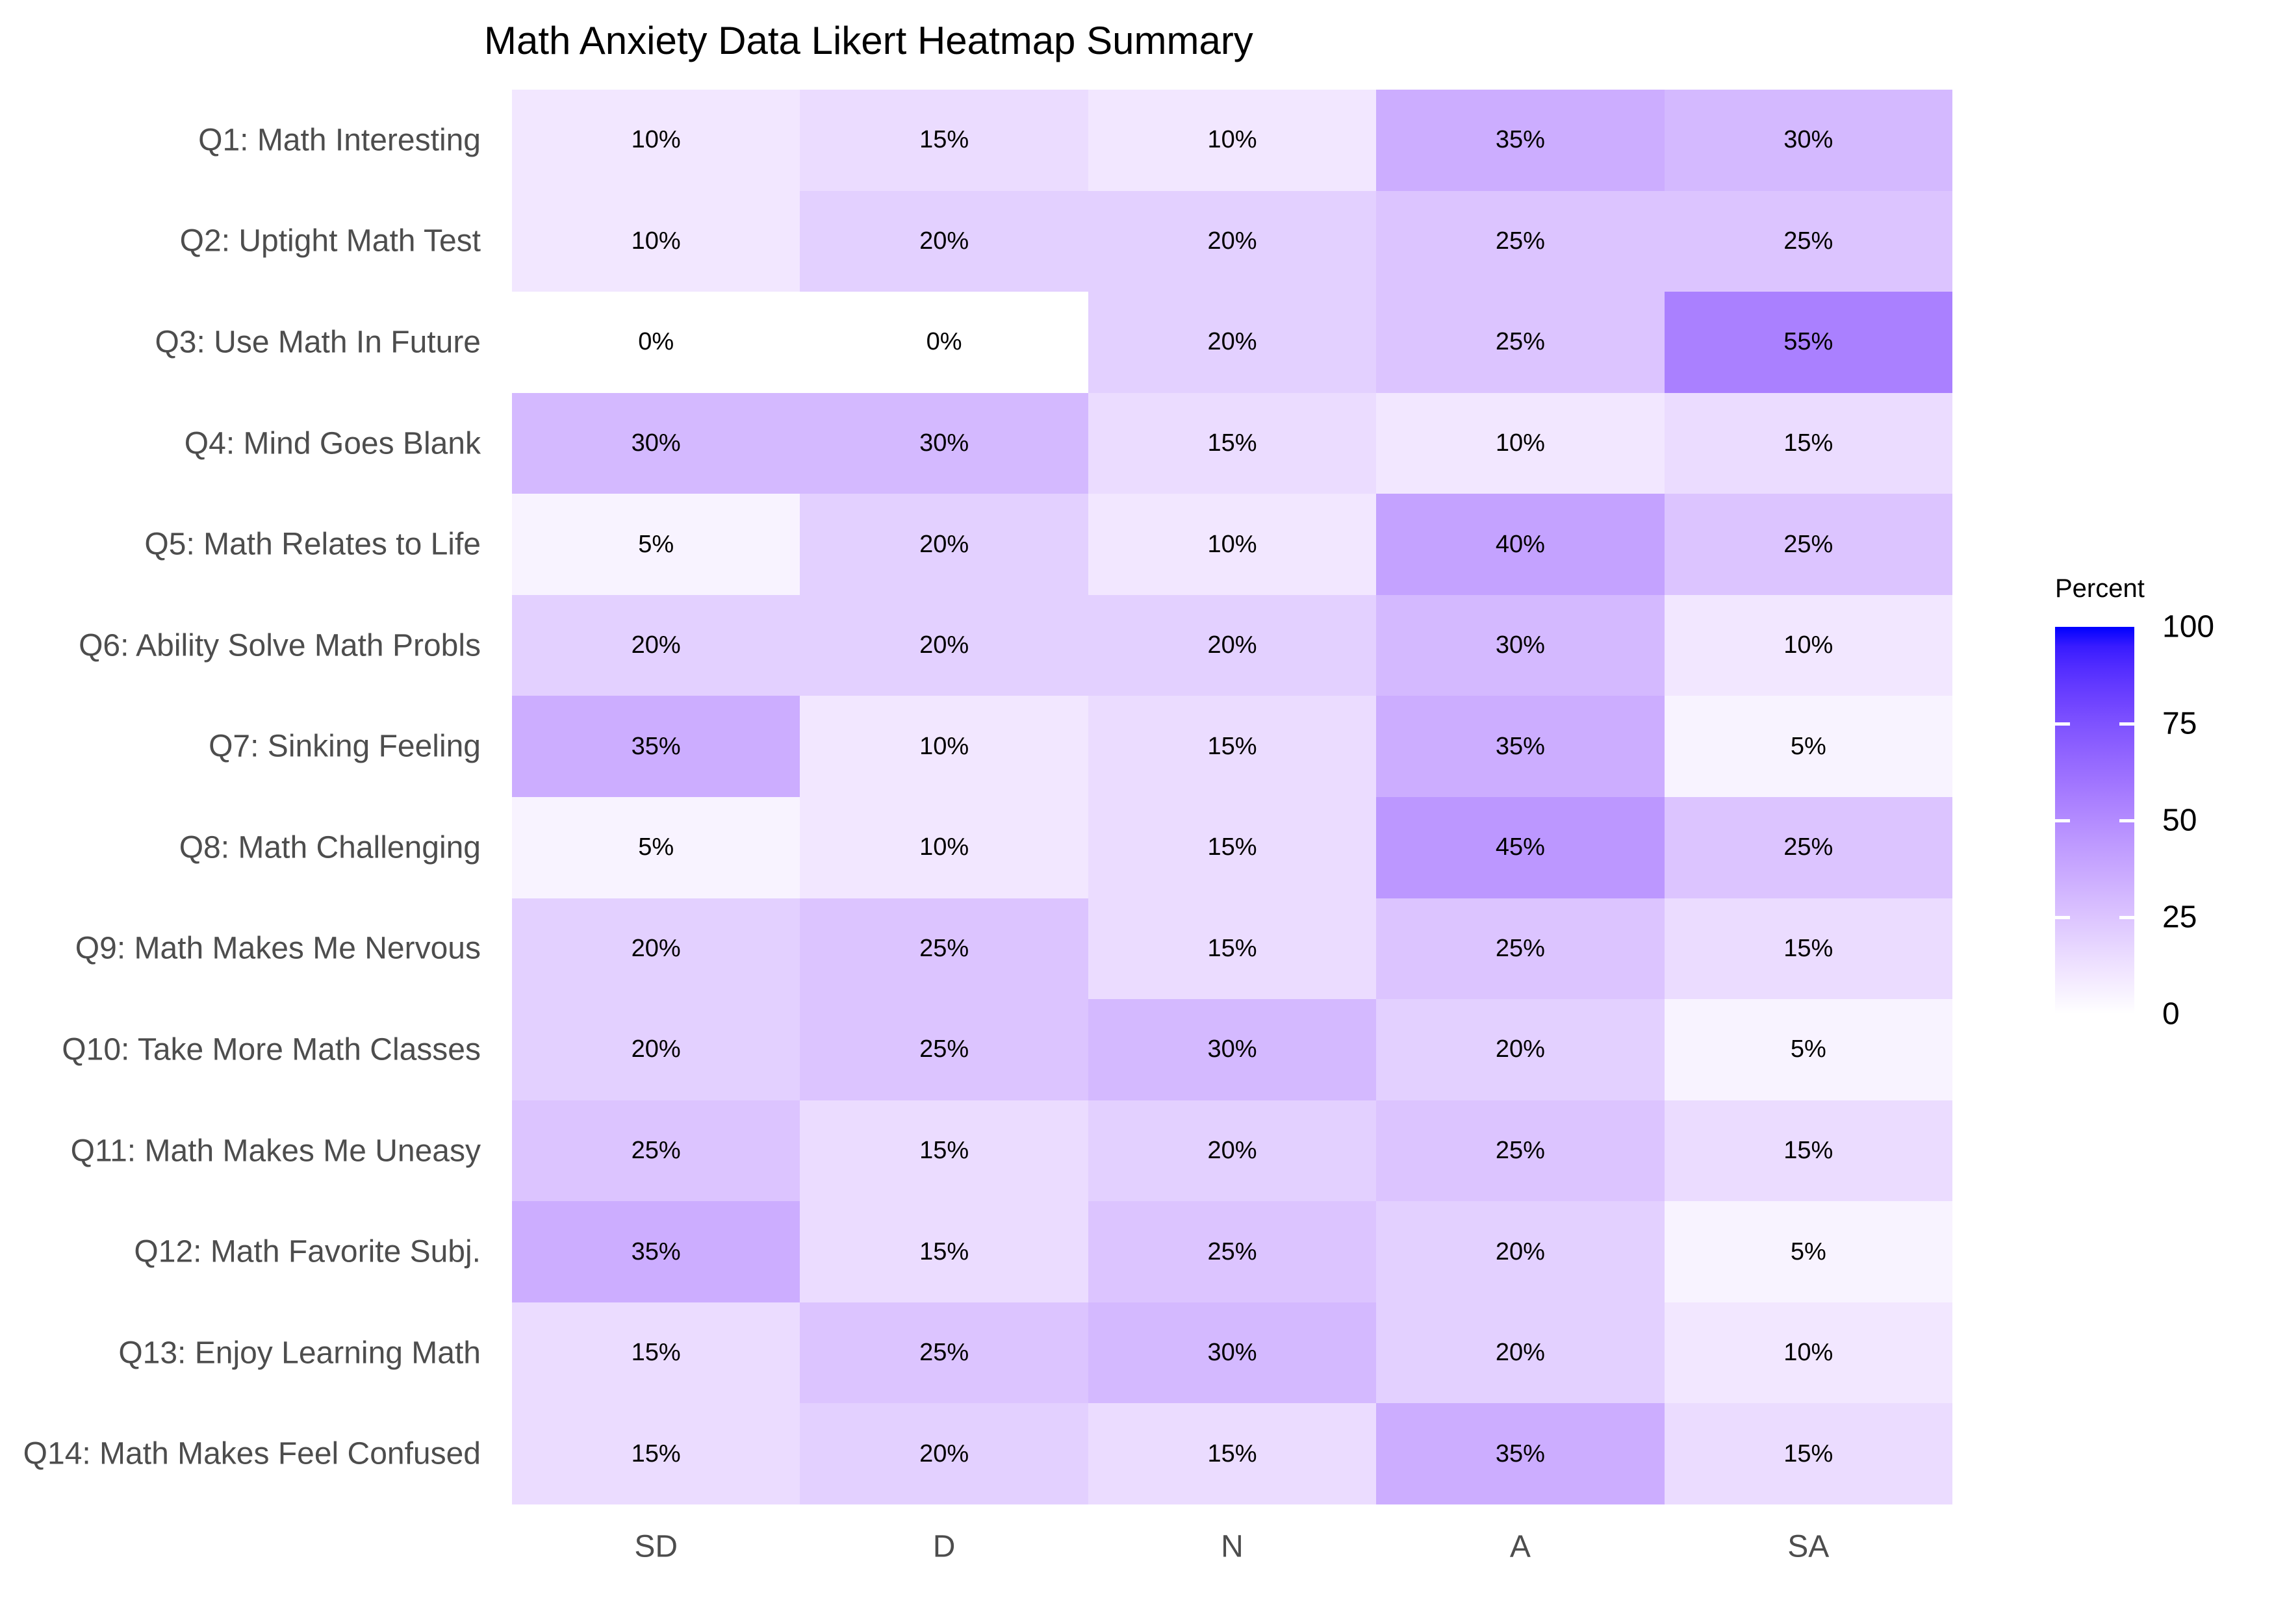 The width and height of the screenshot is (2274, 1624). I want to click on legend-tick-label: 25, so click(2179, 917).